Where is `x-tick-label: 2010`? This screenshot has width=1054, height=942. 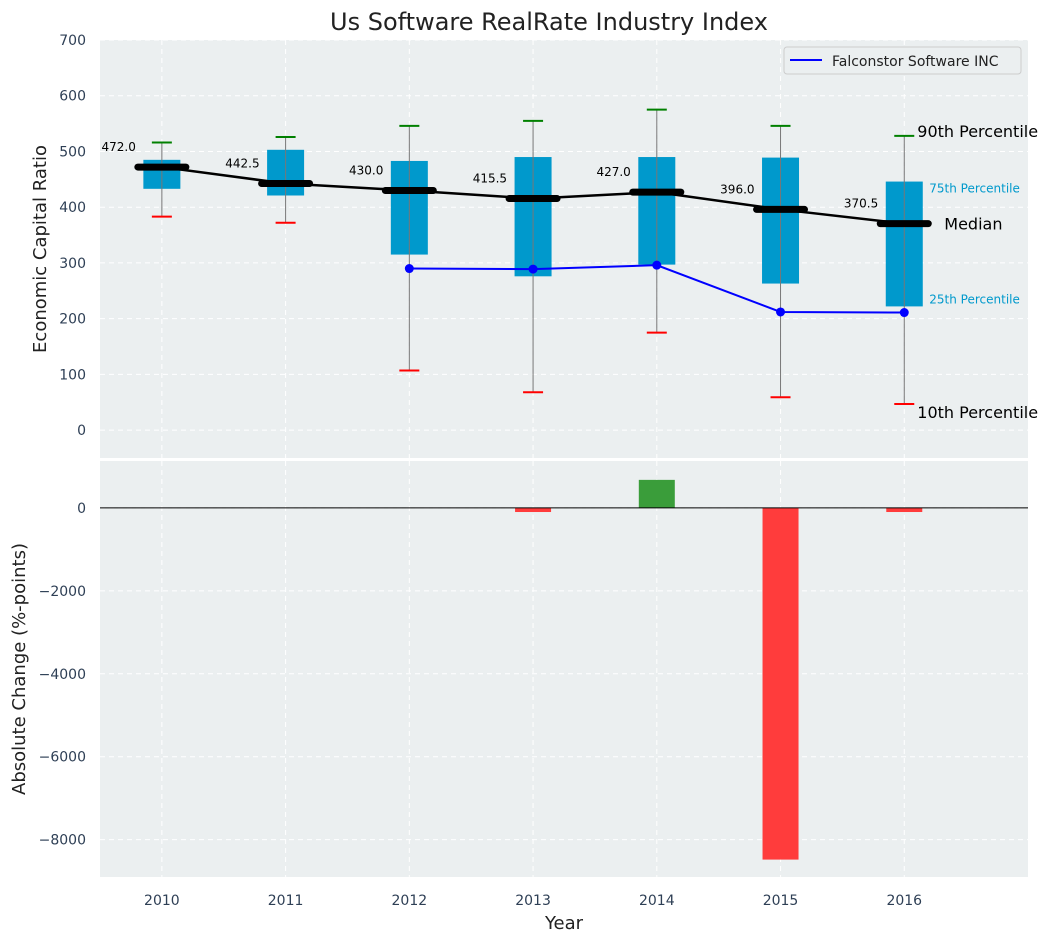 x-tick-label: 2010 is located at coordinates (162, 901).